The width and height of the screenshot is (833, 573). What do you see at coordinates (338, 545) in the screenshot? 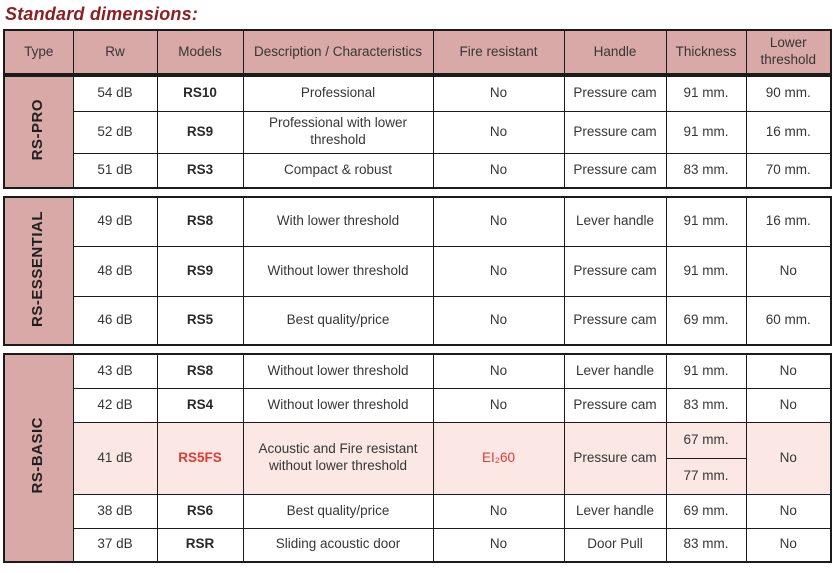
I see `cell-description: Sliding acoustic door` at bounding box center [338, 545].